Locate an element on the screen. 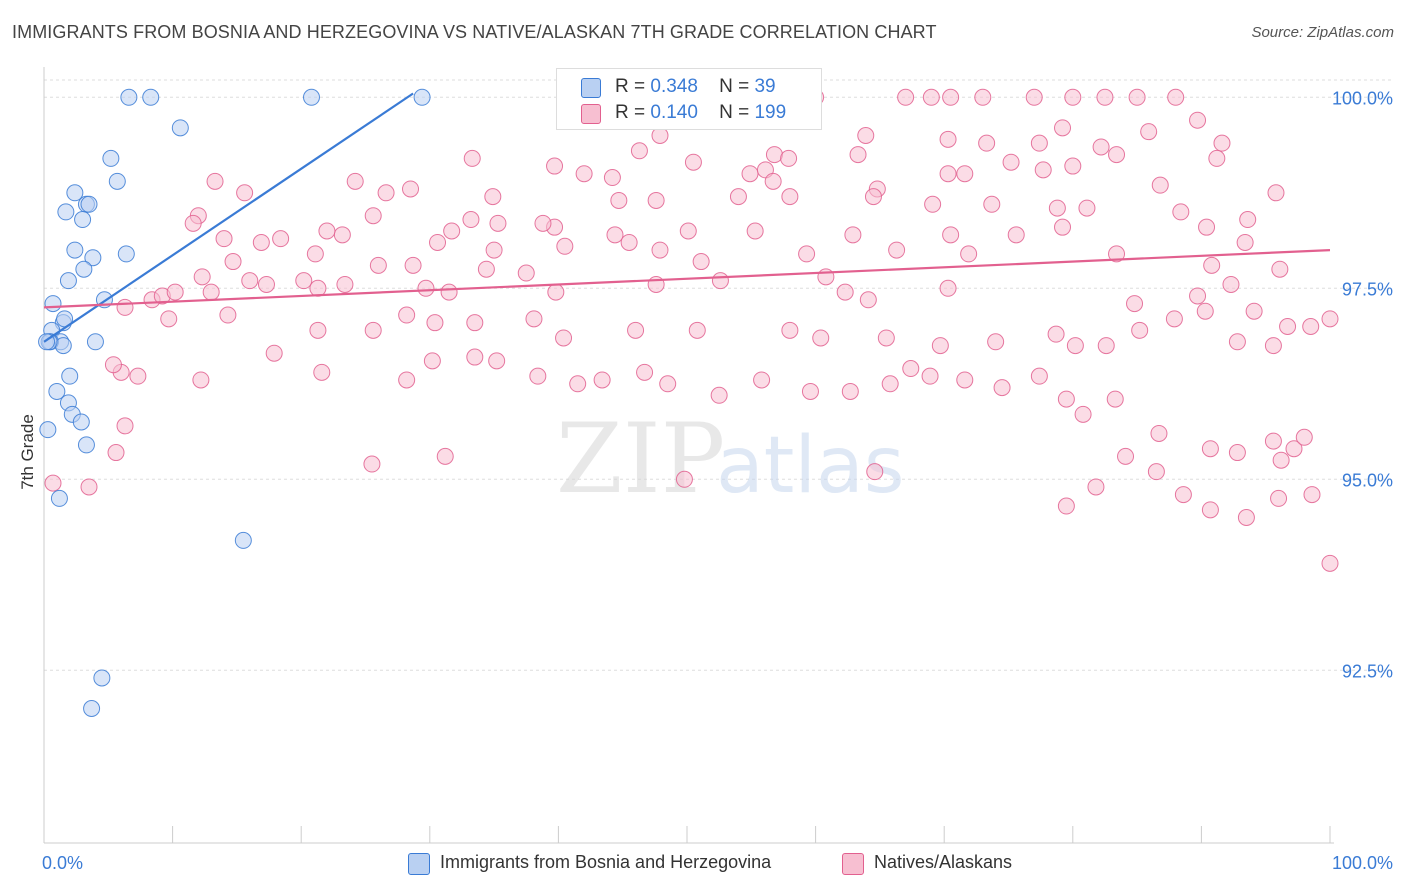  y-tick-label: 97.5% is located at coordinates (1367, 289).